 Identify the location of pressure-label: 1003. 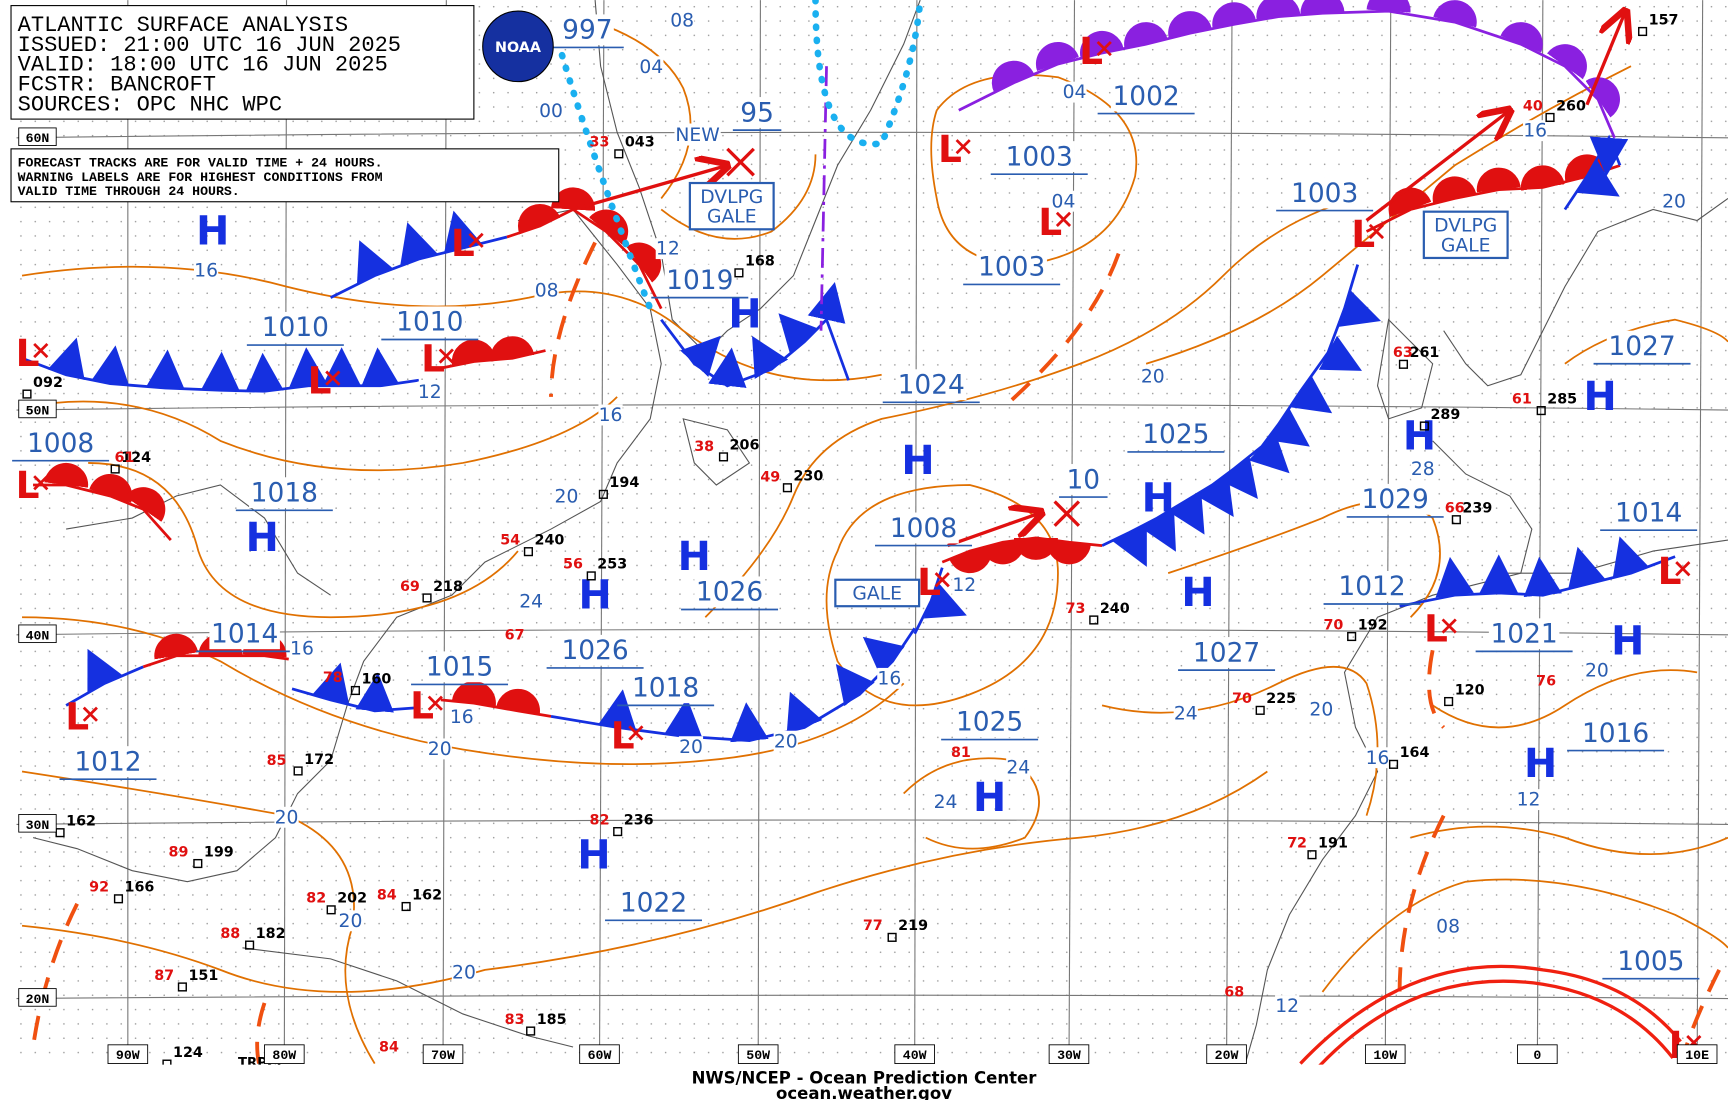
(1039, 156).